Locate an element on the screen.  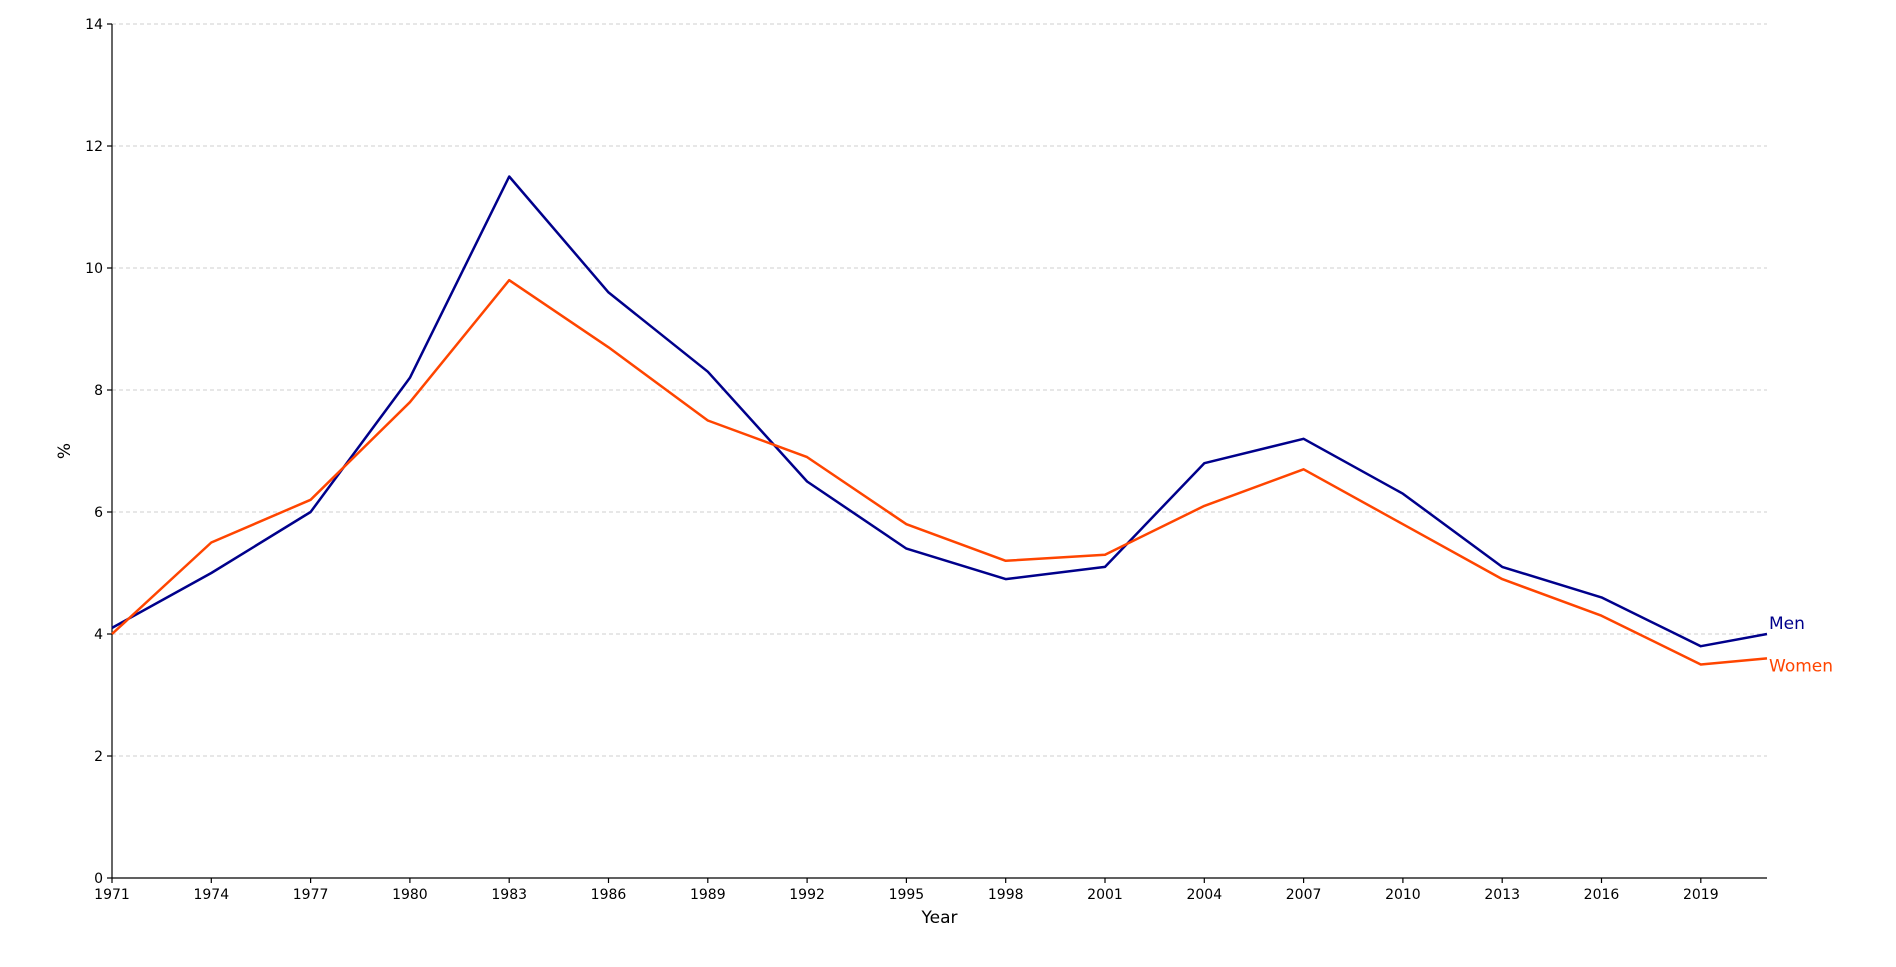
x-tick-label: 1989 is located at coordinates (708, 895).